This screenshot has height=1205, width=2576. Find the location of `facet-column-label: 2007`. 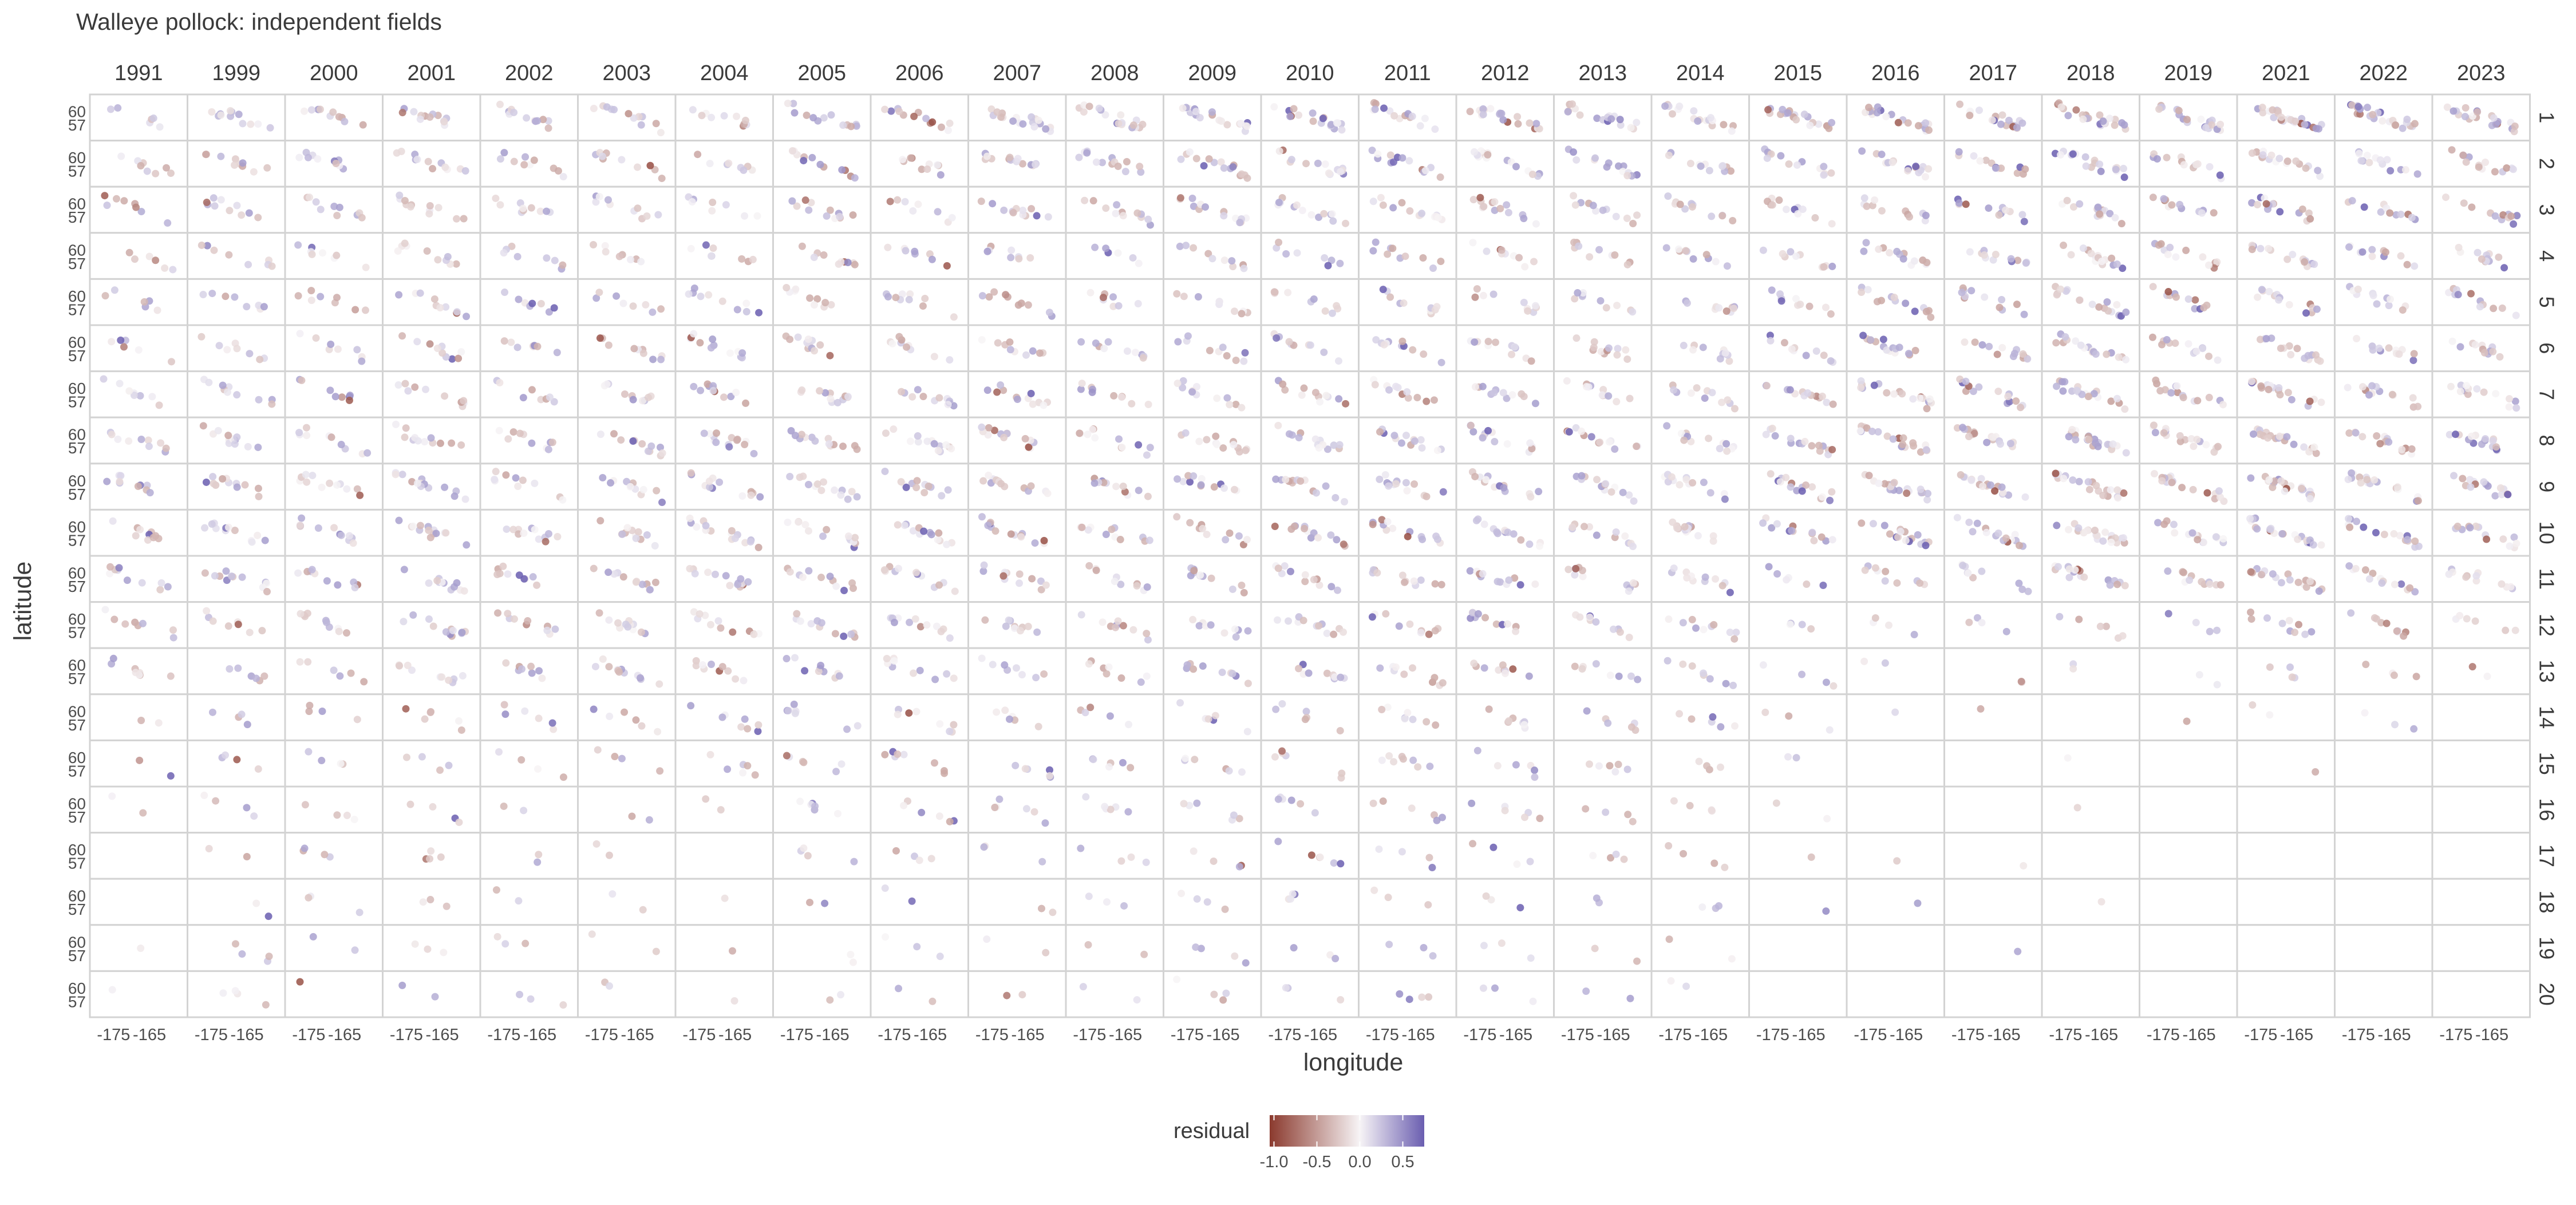

facet-column-label: 2007 is located at coordinates (1017, 73).